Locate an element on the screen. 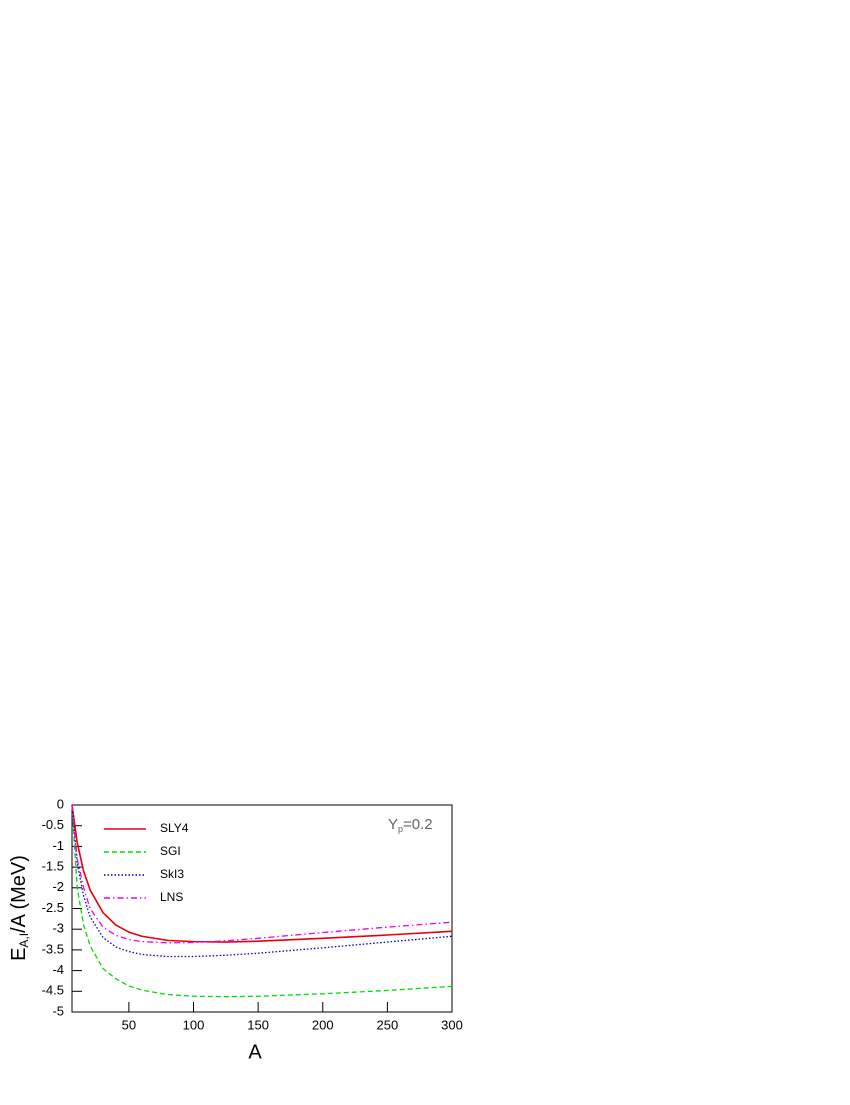 Image resolution: width=850 pixels, height=1105 pixels. y-tick-label: -0.5 is located at coordinates (53, 824).